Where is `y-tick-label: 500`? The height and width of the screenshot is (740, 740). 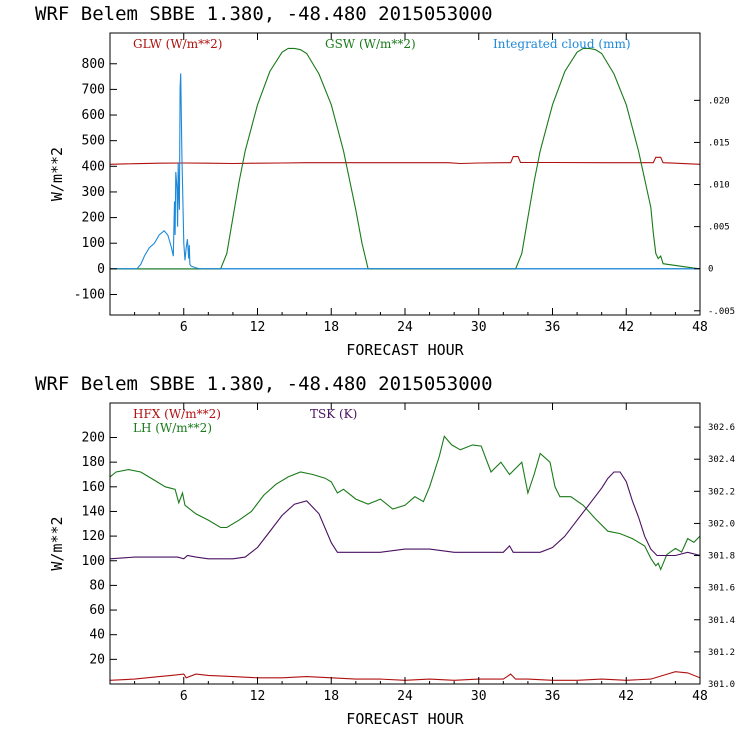
y-tick-label: 500 is located at coordinates (93, 141).